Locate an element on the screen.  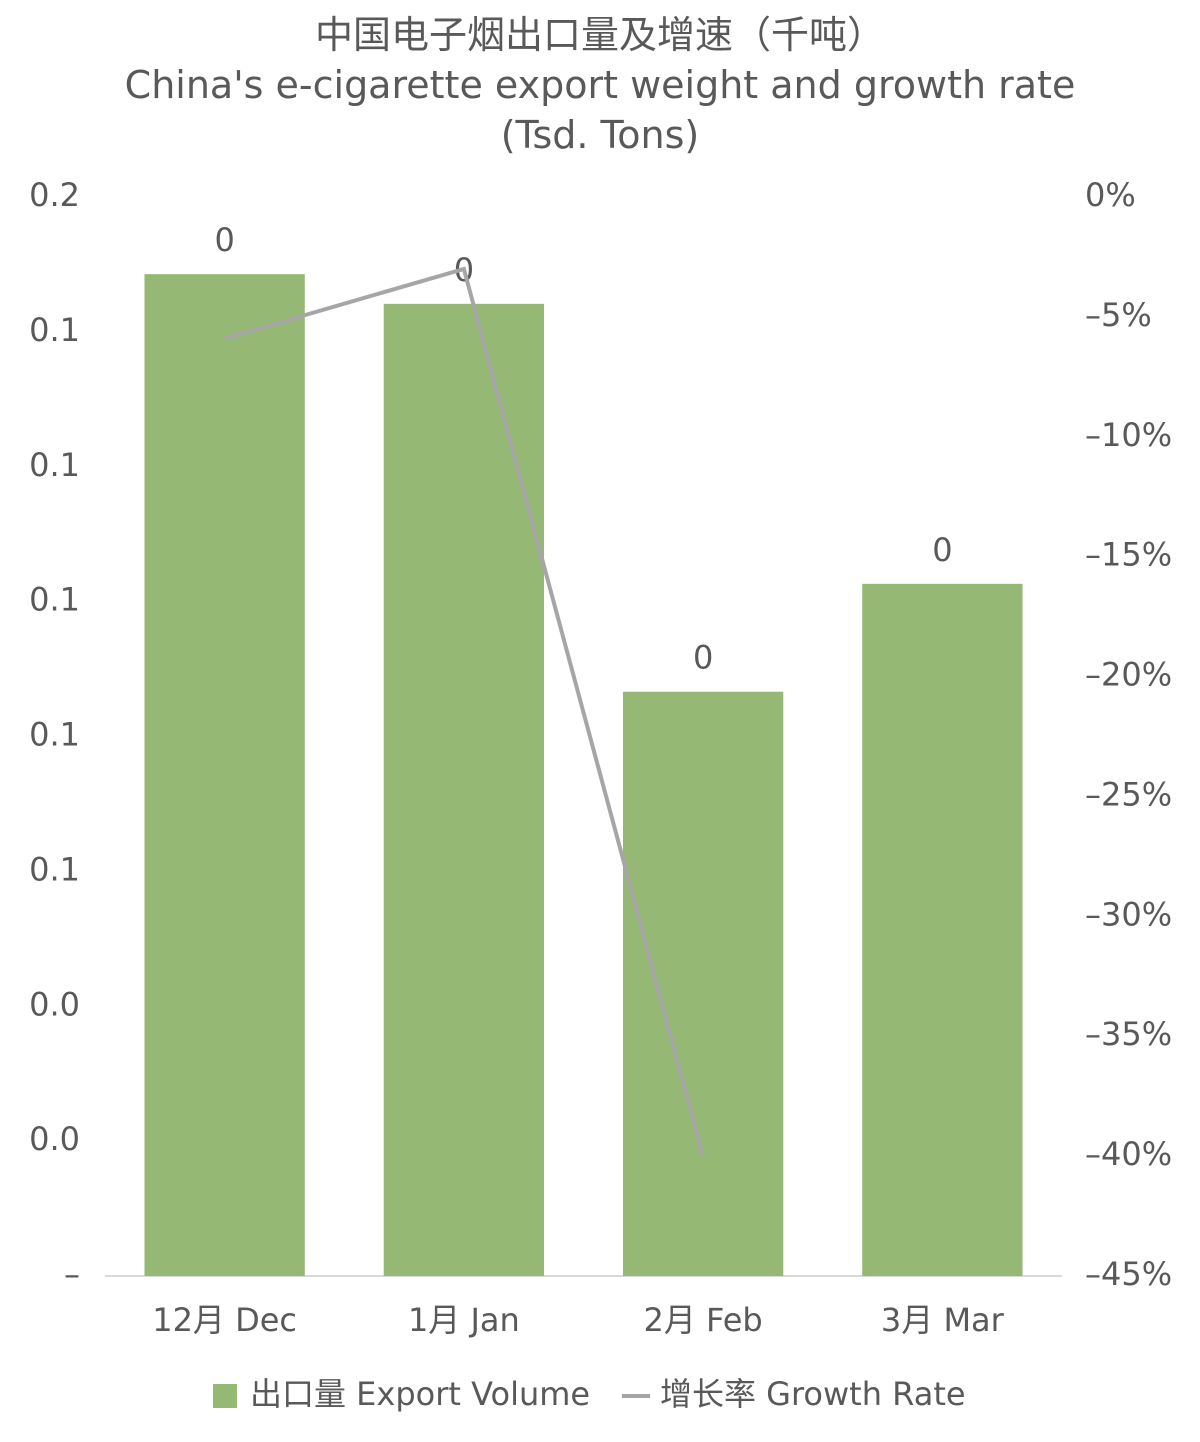
y2-tick-label: –10% is located at coordinates (1128, 435).